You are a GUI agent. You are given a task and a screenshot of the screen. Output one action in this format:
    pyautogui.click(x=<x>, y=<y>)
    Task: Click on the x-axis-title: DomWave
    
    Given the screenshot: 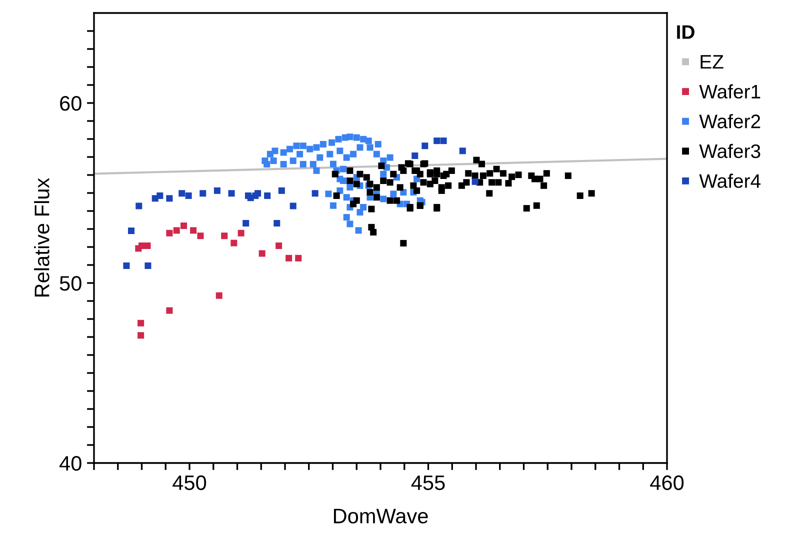 What is the action you would take?
    pyautogui.click(x=381, y=516)
    